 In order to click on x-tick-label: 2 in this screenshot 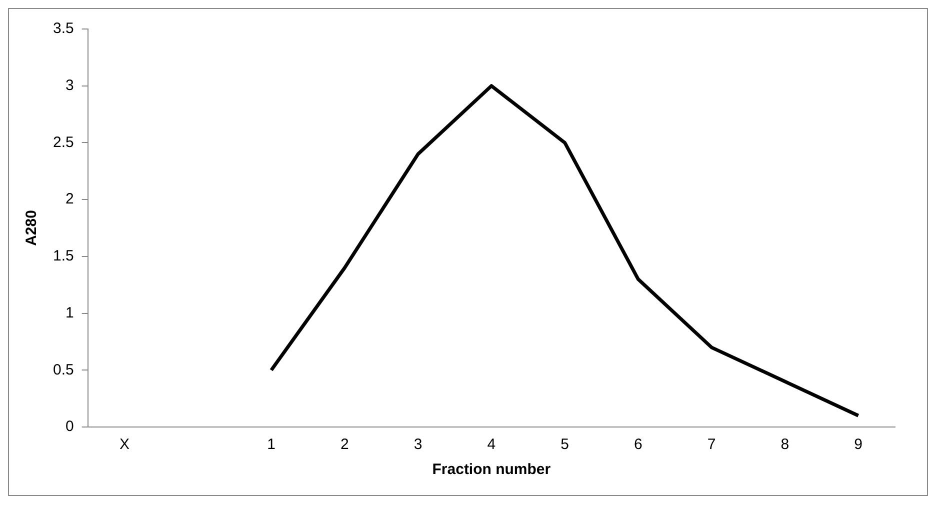, I will do `click(344, 445)`.